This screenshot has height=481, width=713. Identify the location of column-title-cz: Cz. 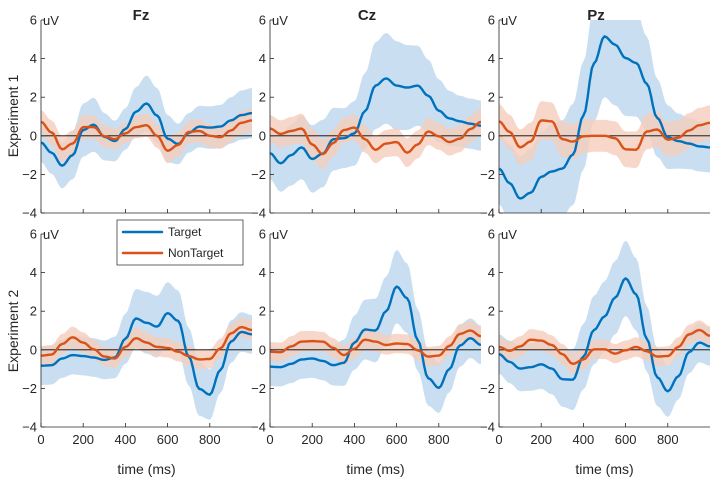
(367, 15).